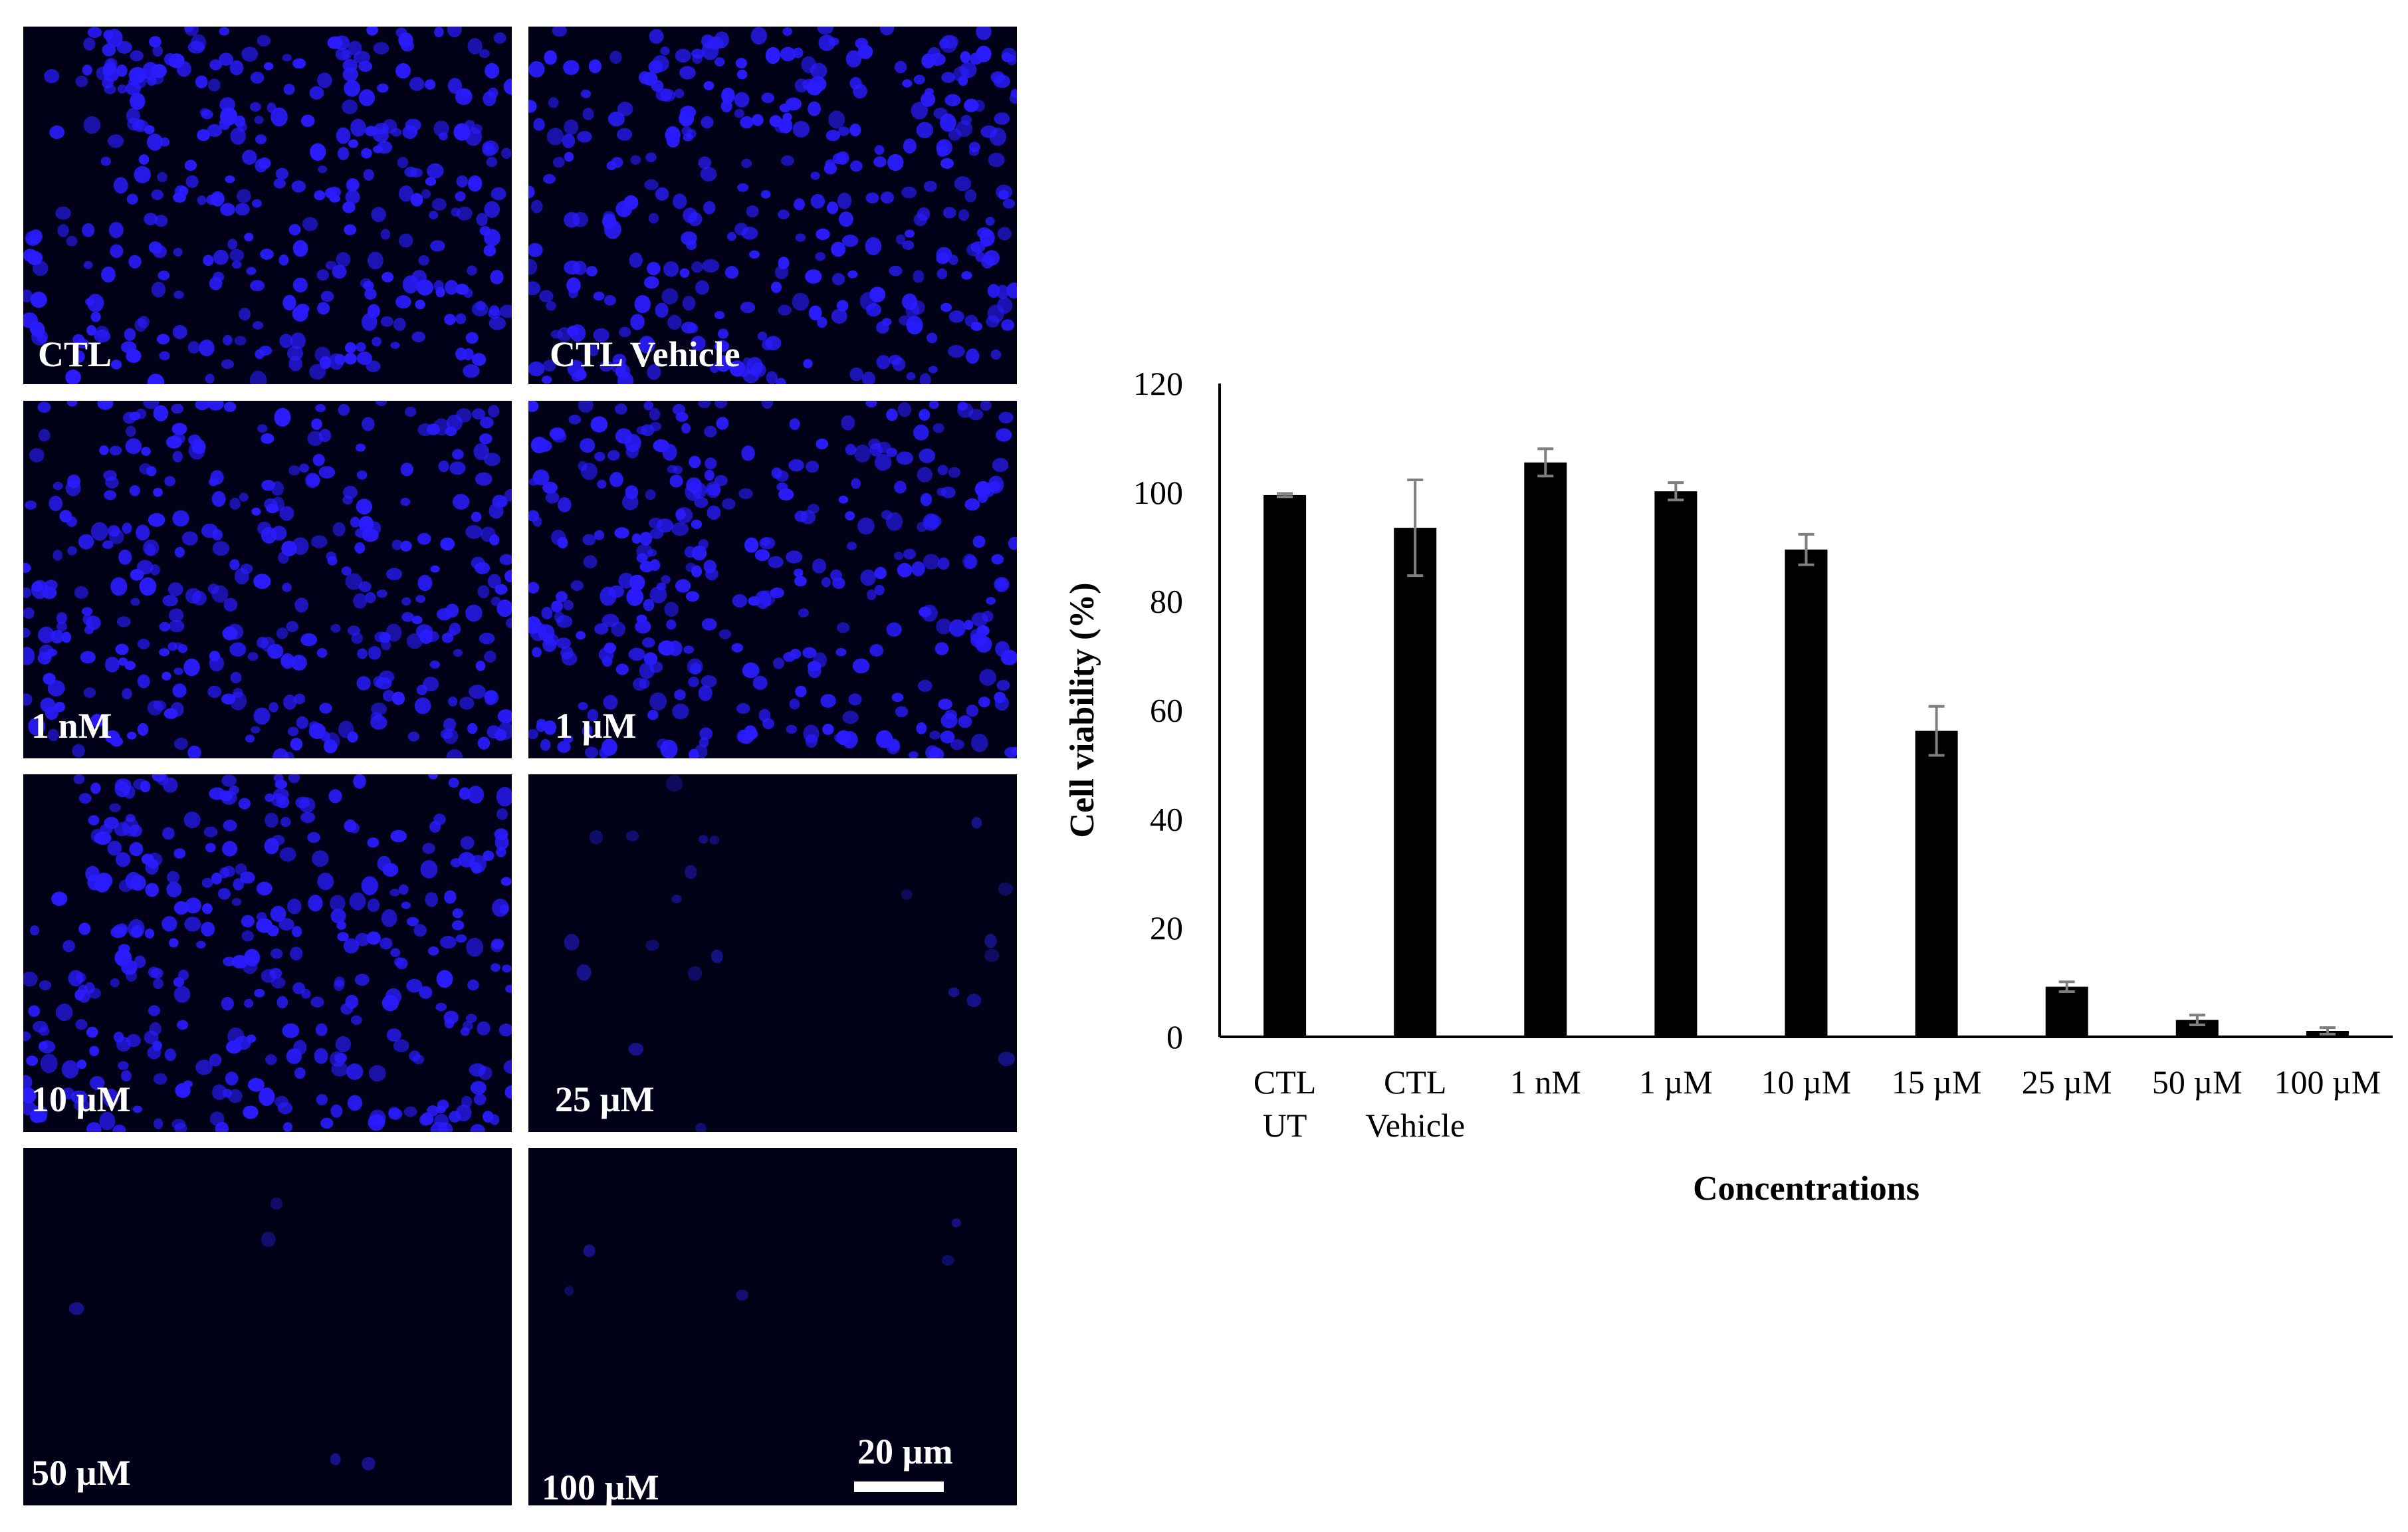  I want to click on microscopy-panel: 25 µM, so click(772, 953).